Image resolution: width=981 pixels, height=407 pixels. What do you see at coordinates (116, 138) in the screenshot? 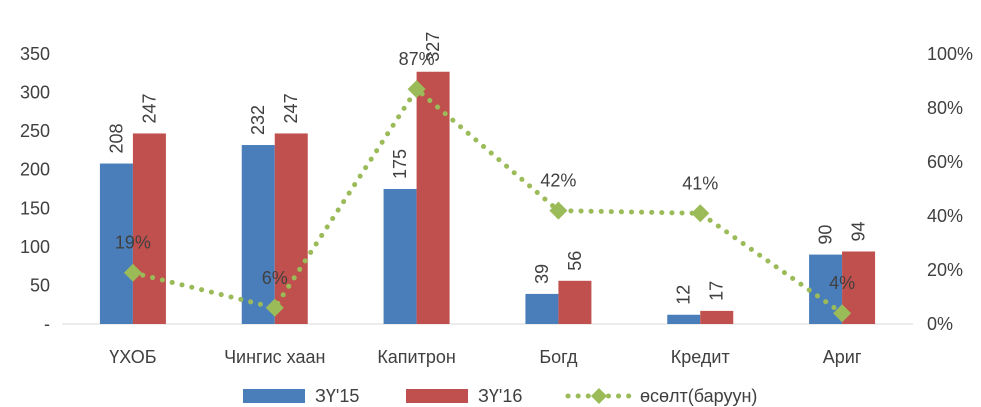
I see `bar-value-label: 208` at bounding box center [116, 138].